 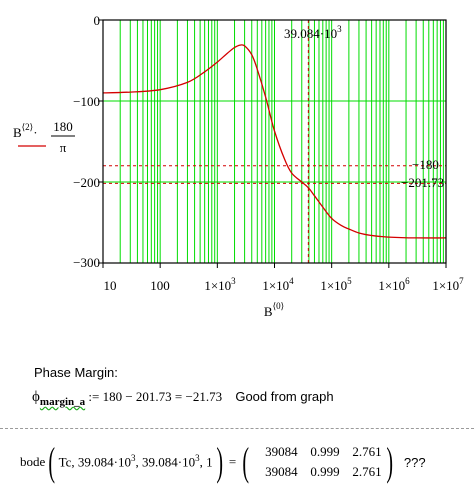 What do you see at coordinates (76, 372) in the screenshot?
I see `phase-margin-heading: Phase Margin:` at bounding box center [76, 372].